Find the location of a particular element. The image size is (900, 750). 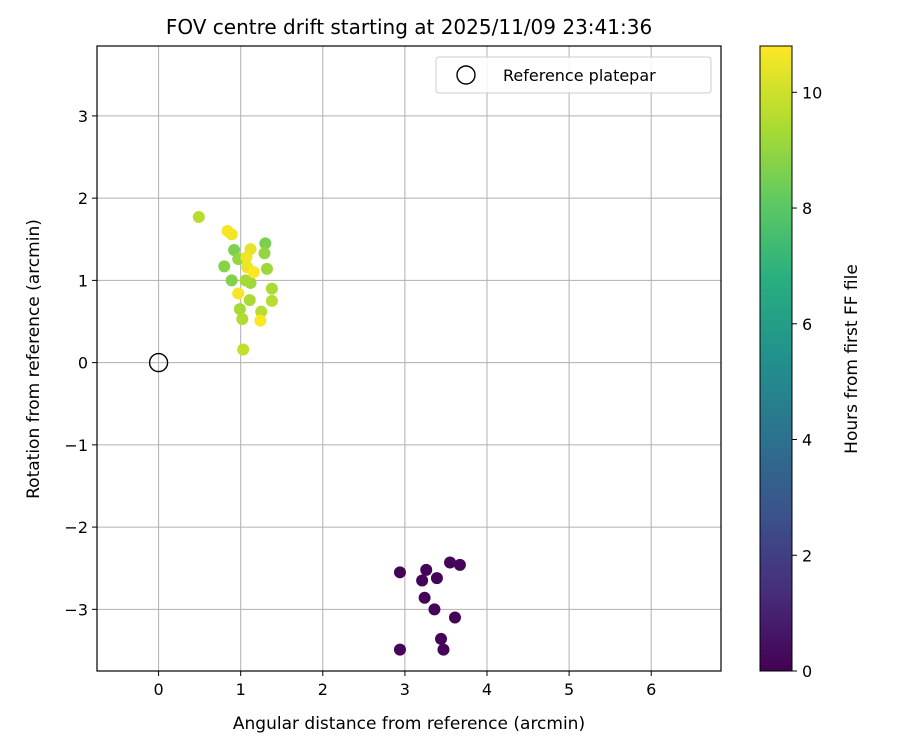

legend-box is located at coordinates (573, 75).